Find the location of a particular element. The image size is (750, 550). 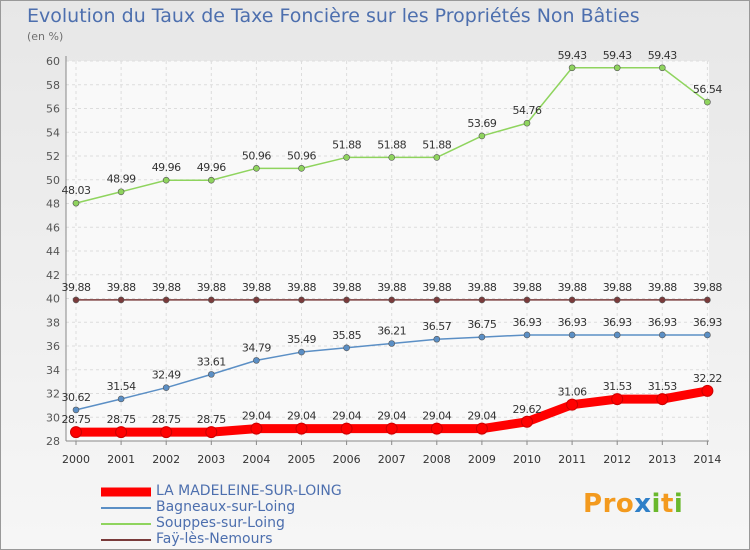

x-tick-label: 2002 is located at coordinates (166, 459).